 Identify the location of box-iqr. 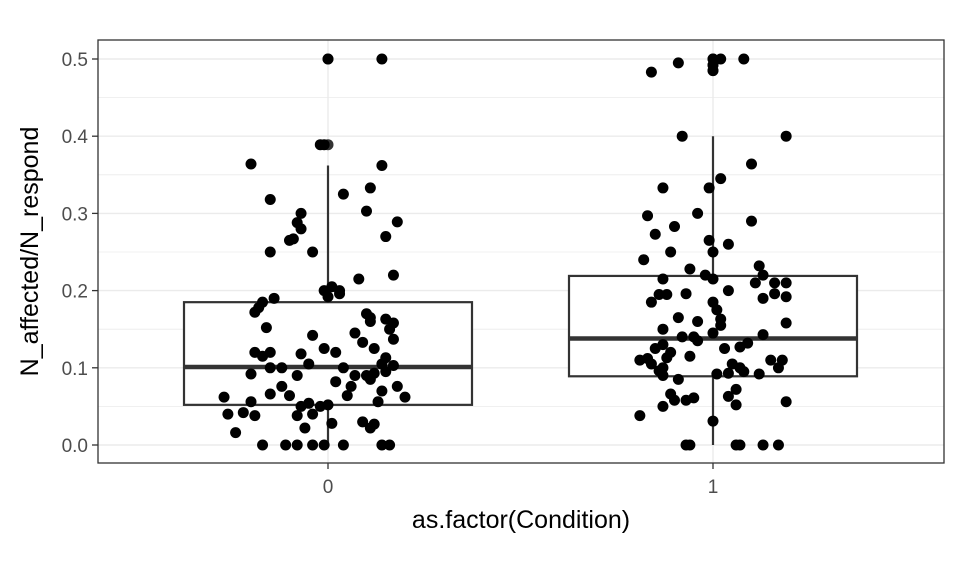
(713, 326).